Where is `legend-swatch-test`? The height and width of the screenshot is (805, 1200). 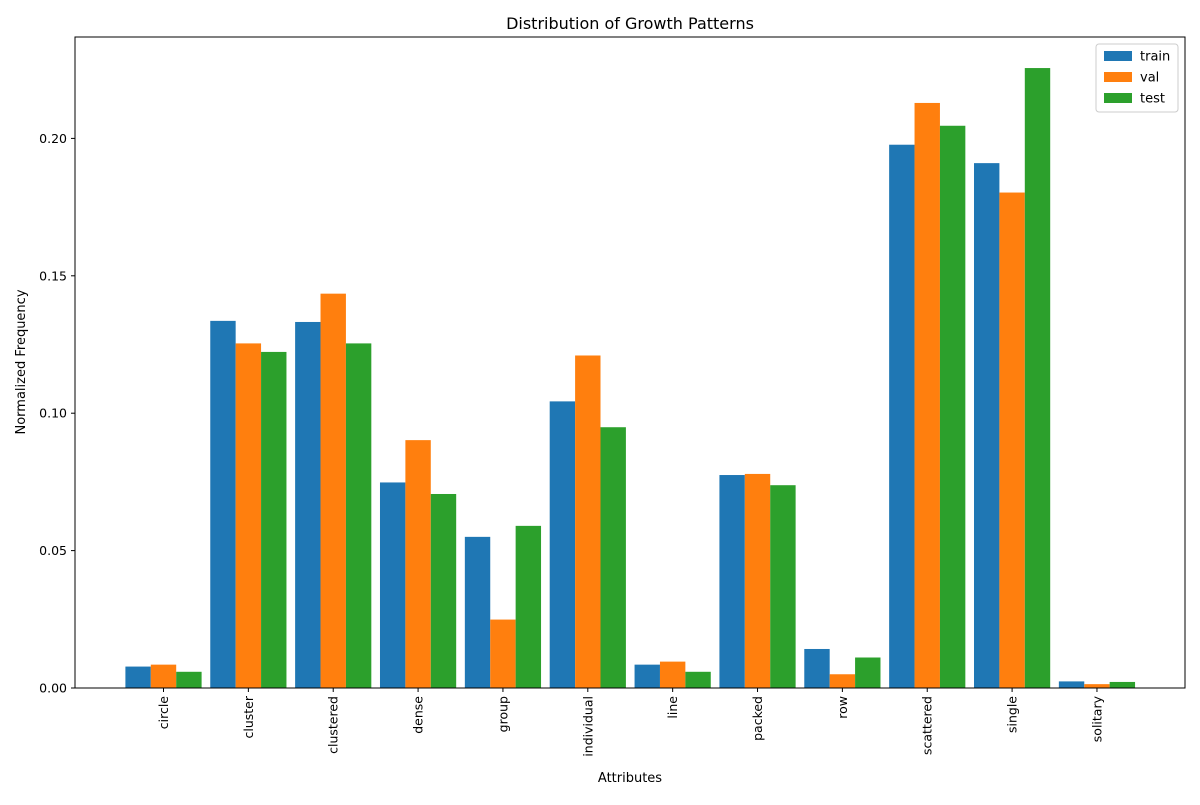
legend-swatch-test is located at coordinates (1118, 98).